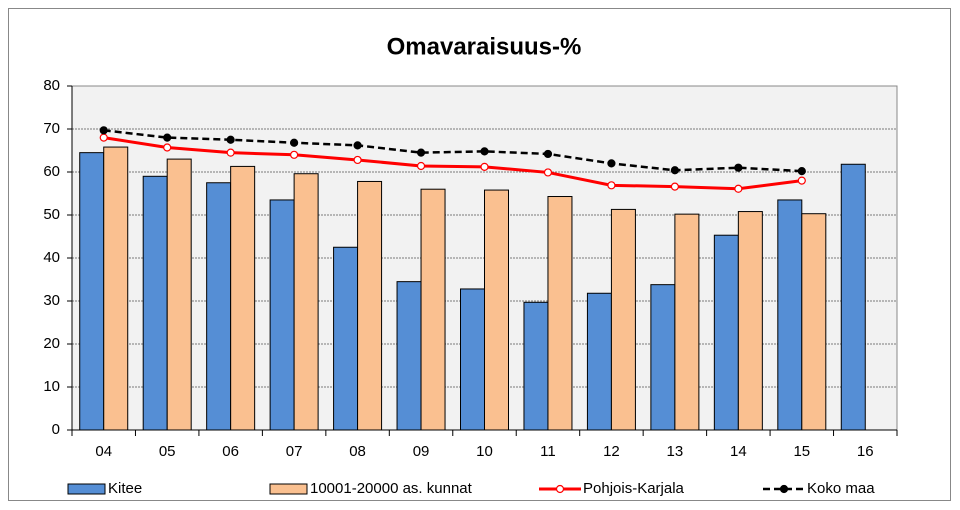 This screenshot has width=960, height=510. I want to click on x-tick-label: 10, so click(484, 451).